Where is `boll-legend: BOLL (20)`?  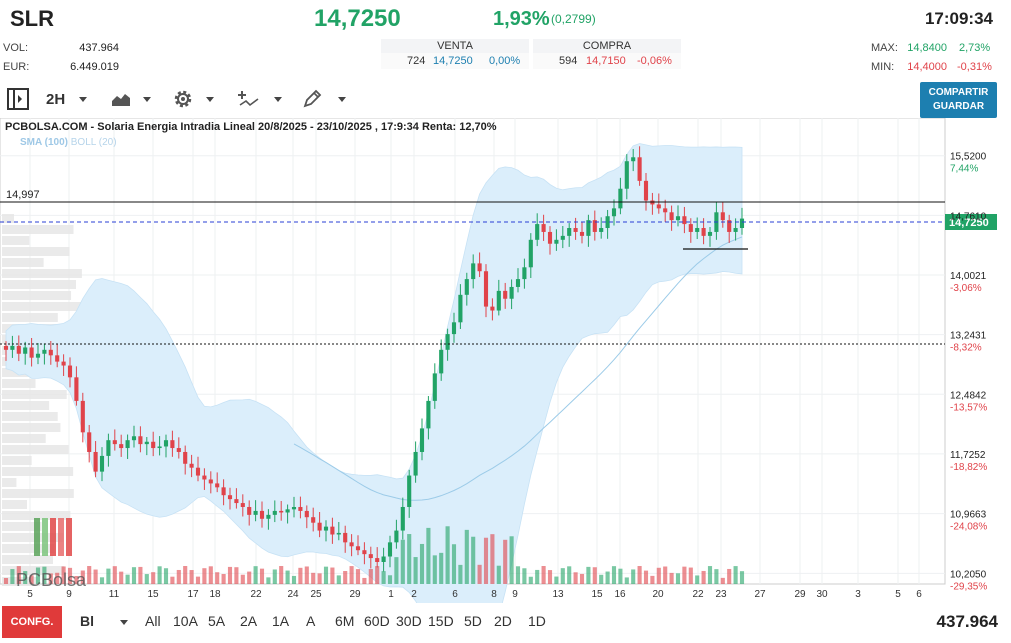 boll-legend: BOLL (20) is located at coordinates (93, 142).